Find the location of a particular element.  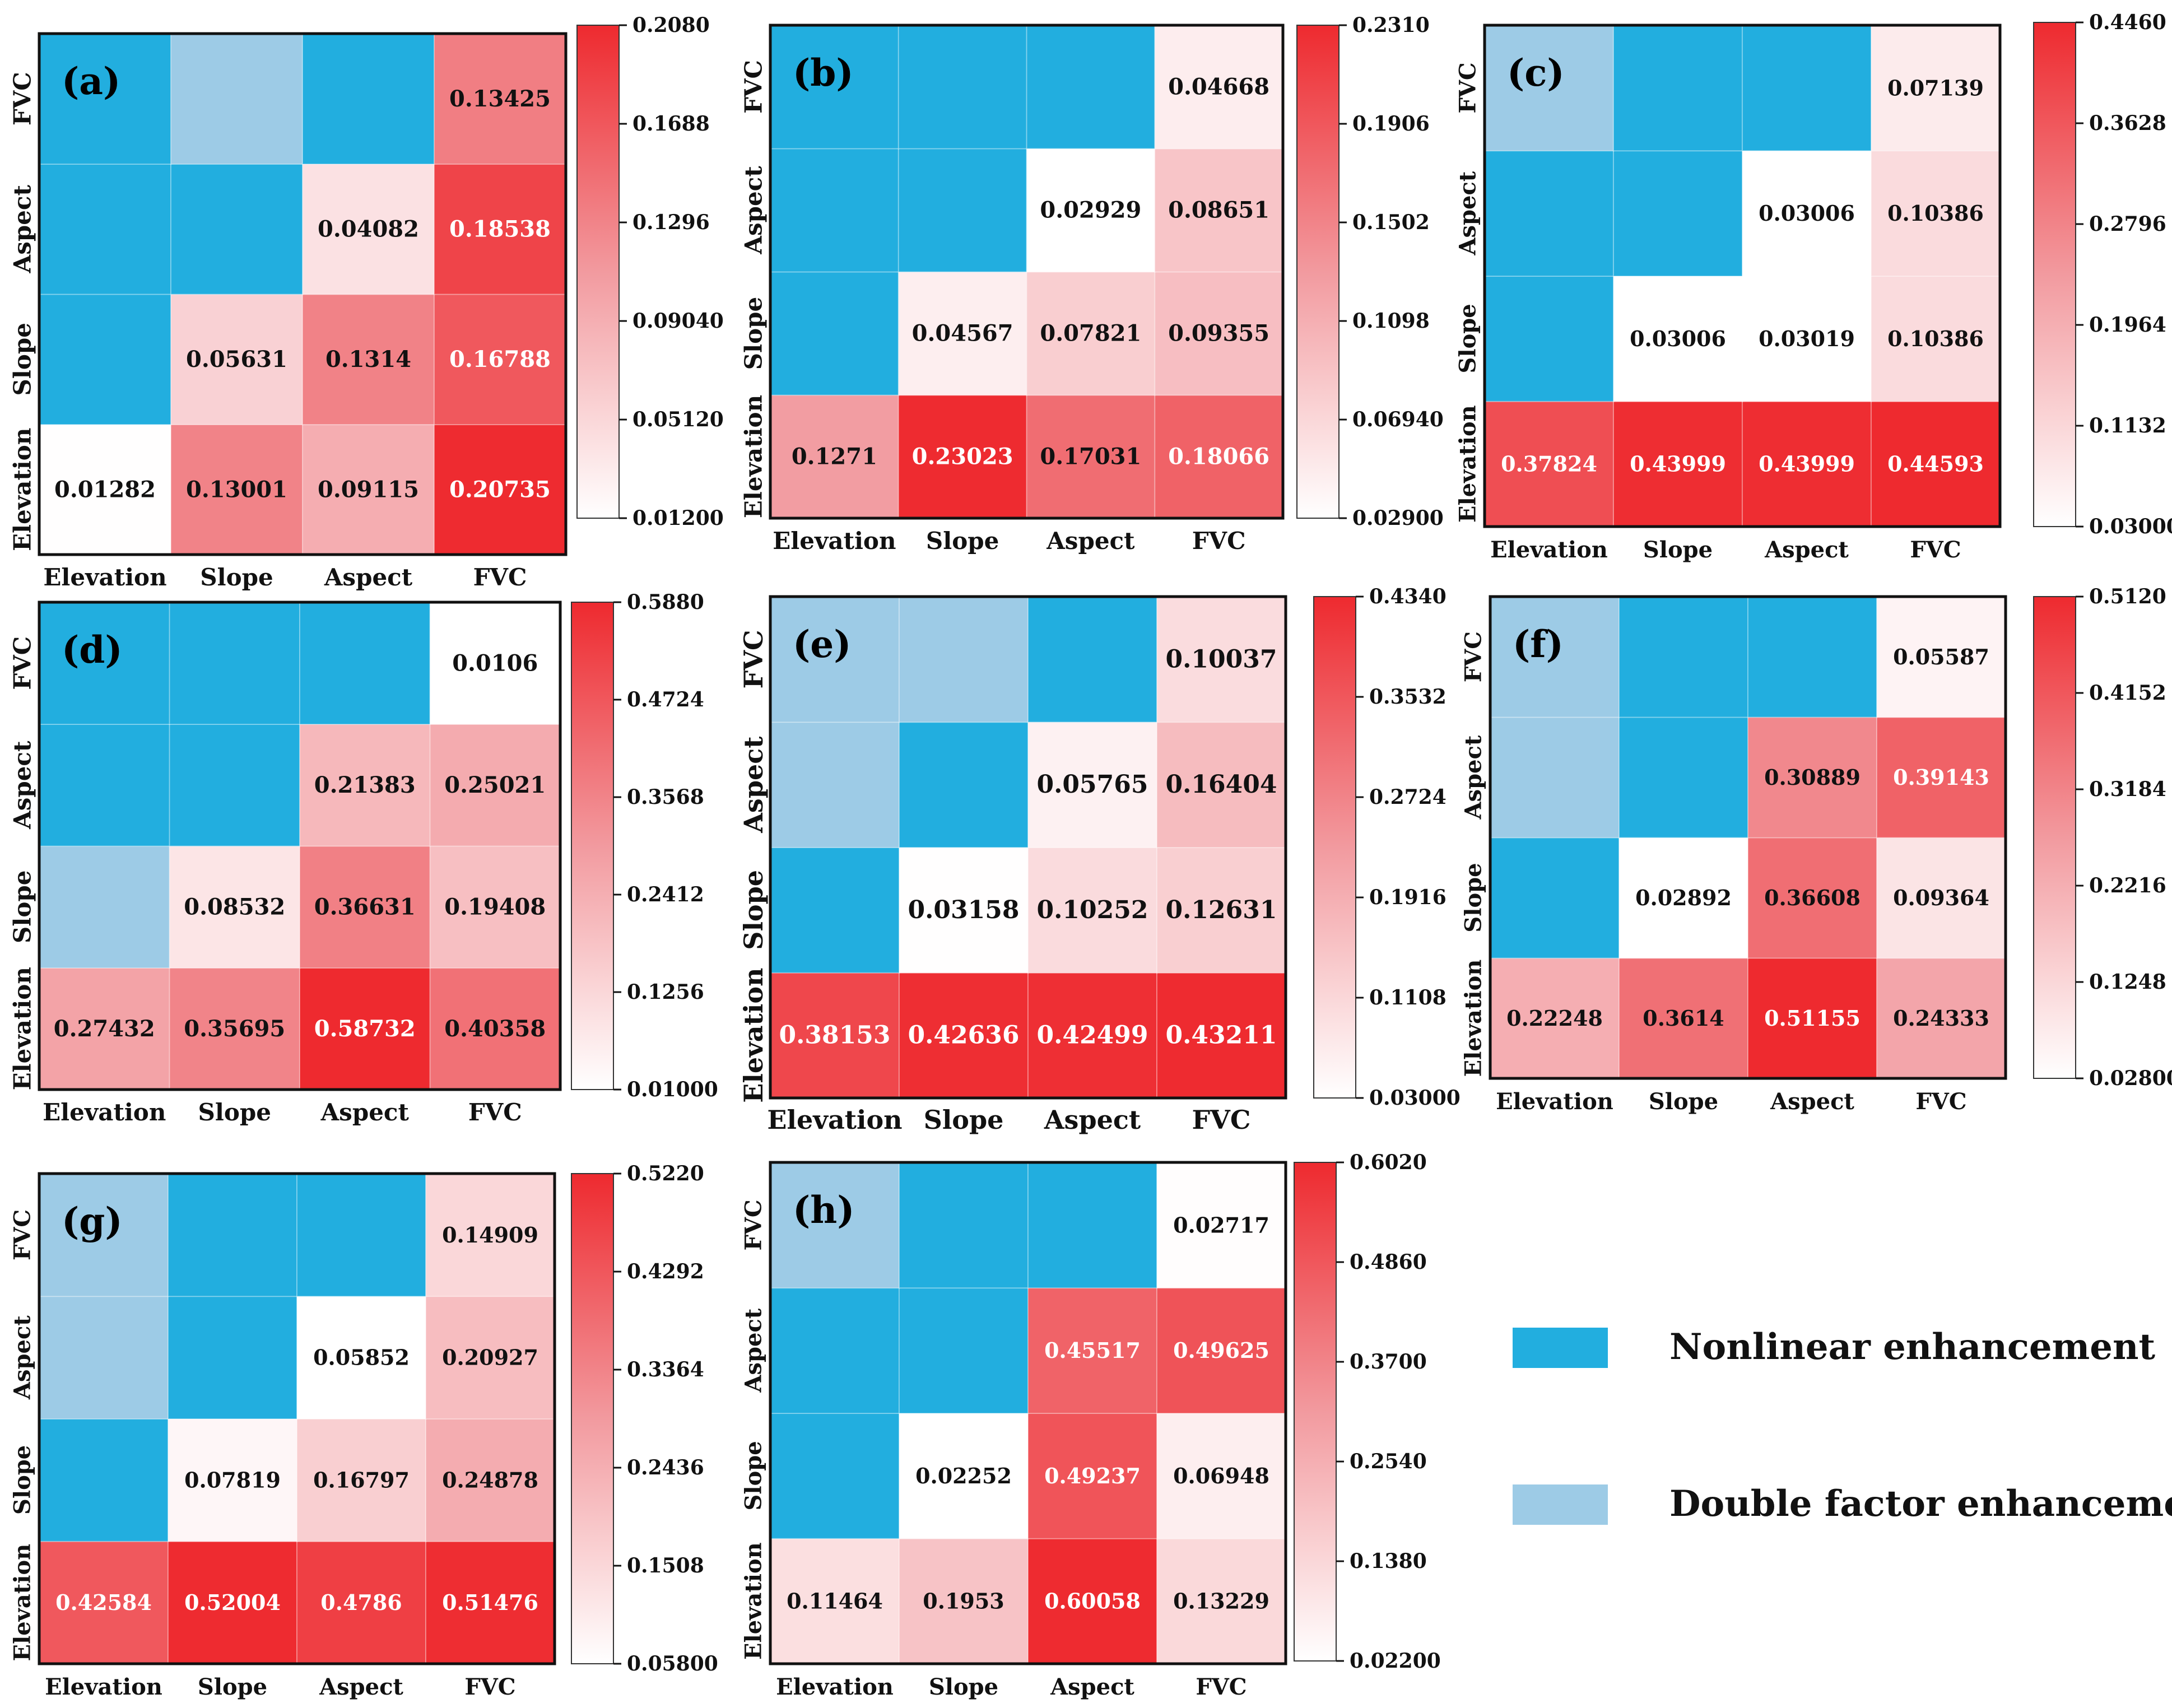

cell-value-slope-fvc: 0.19408 is located at coordinates (495, 907).